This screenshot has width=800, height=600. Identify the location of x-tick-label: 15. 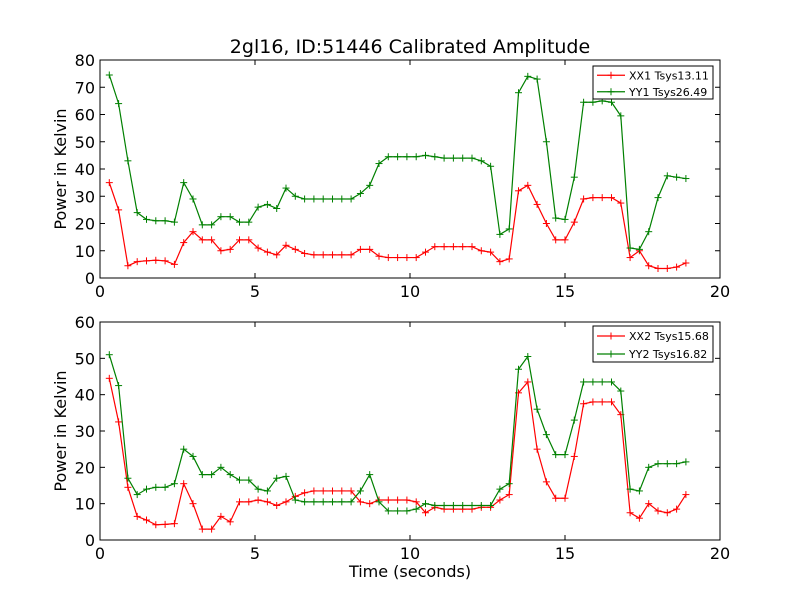
(565, 553).